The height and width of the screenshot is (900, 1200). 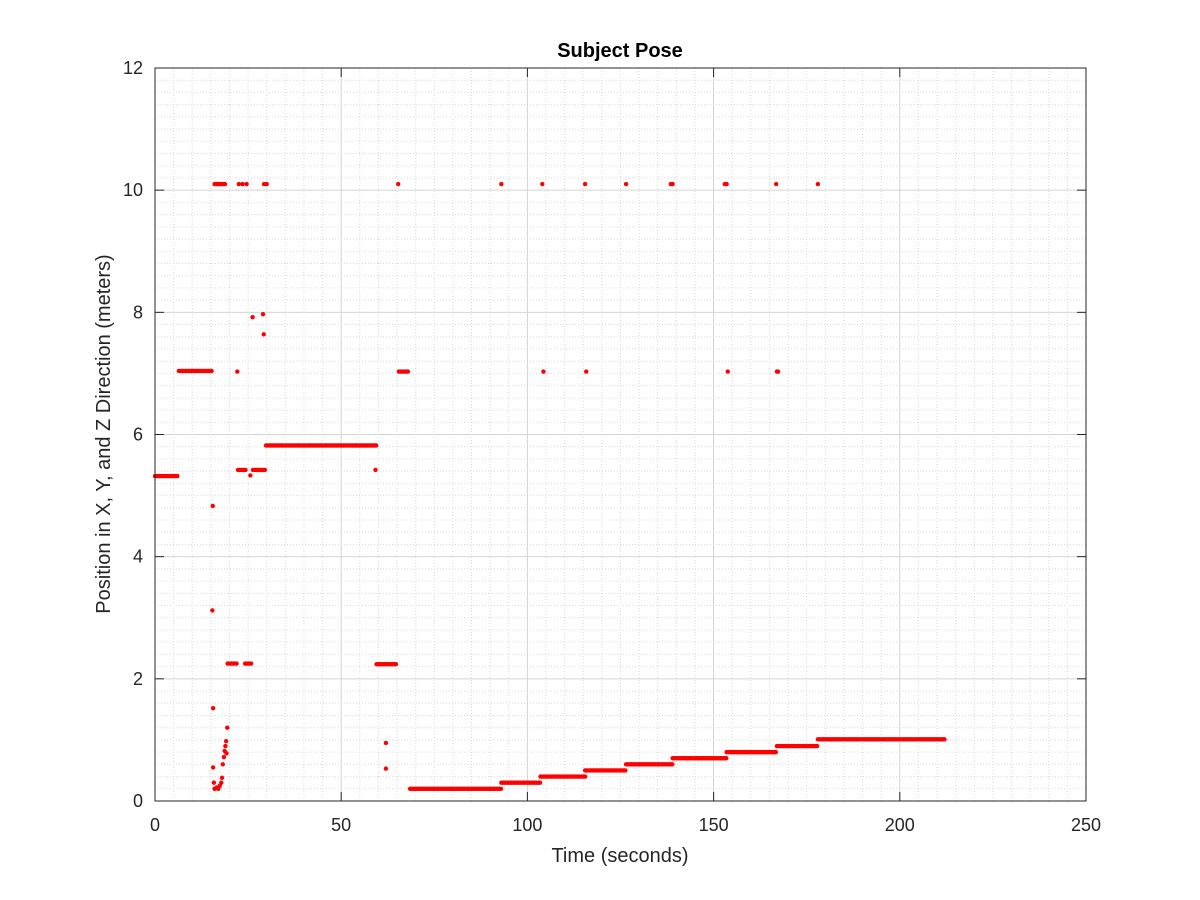 What do you see at coordinates (138, 435) in the screenshot?
I see `y-tick-label: 6` at bounding box center [138, 435].